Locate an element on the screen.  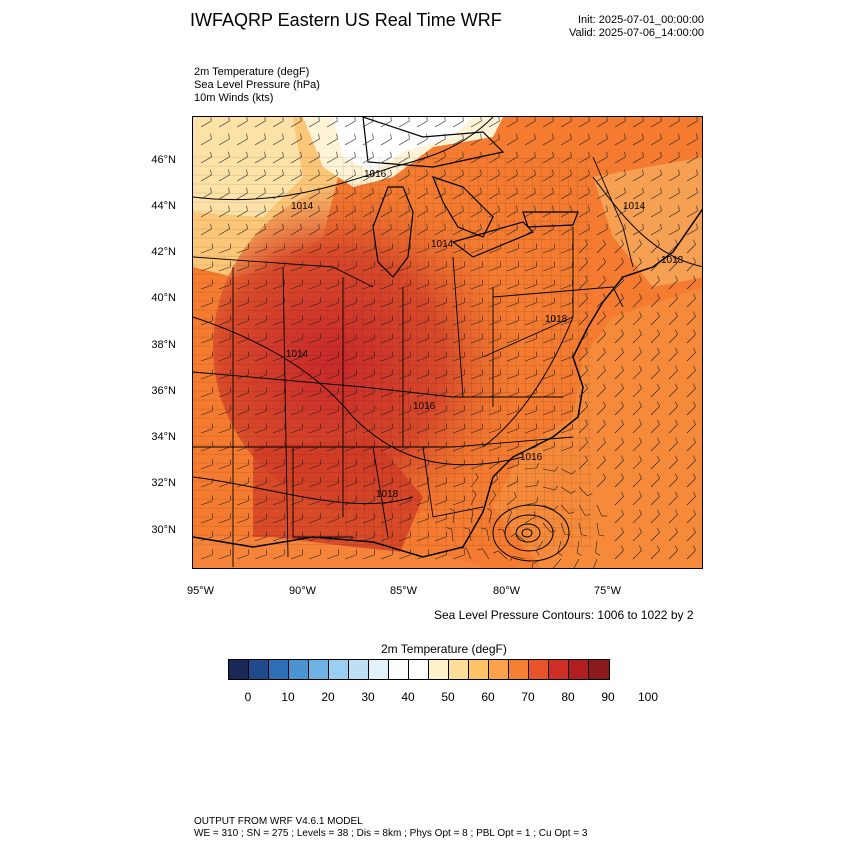
cooler-zone-northwest is located at coordinates (248, 167).